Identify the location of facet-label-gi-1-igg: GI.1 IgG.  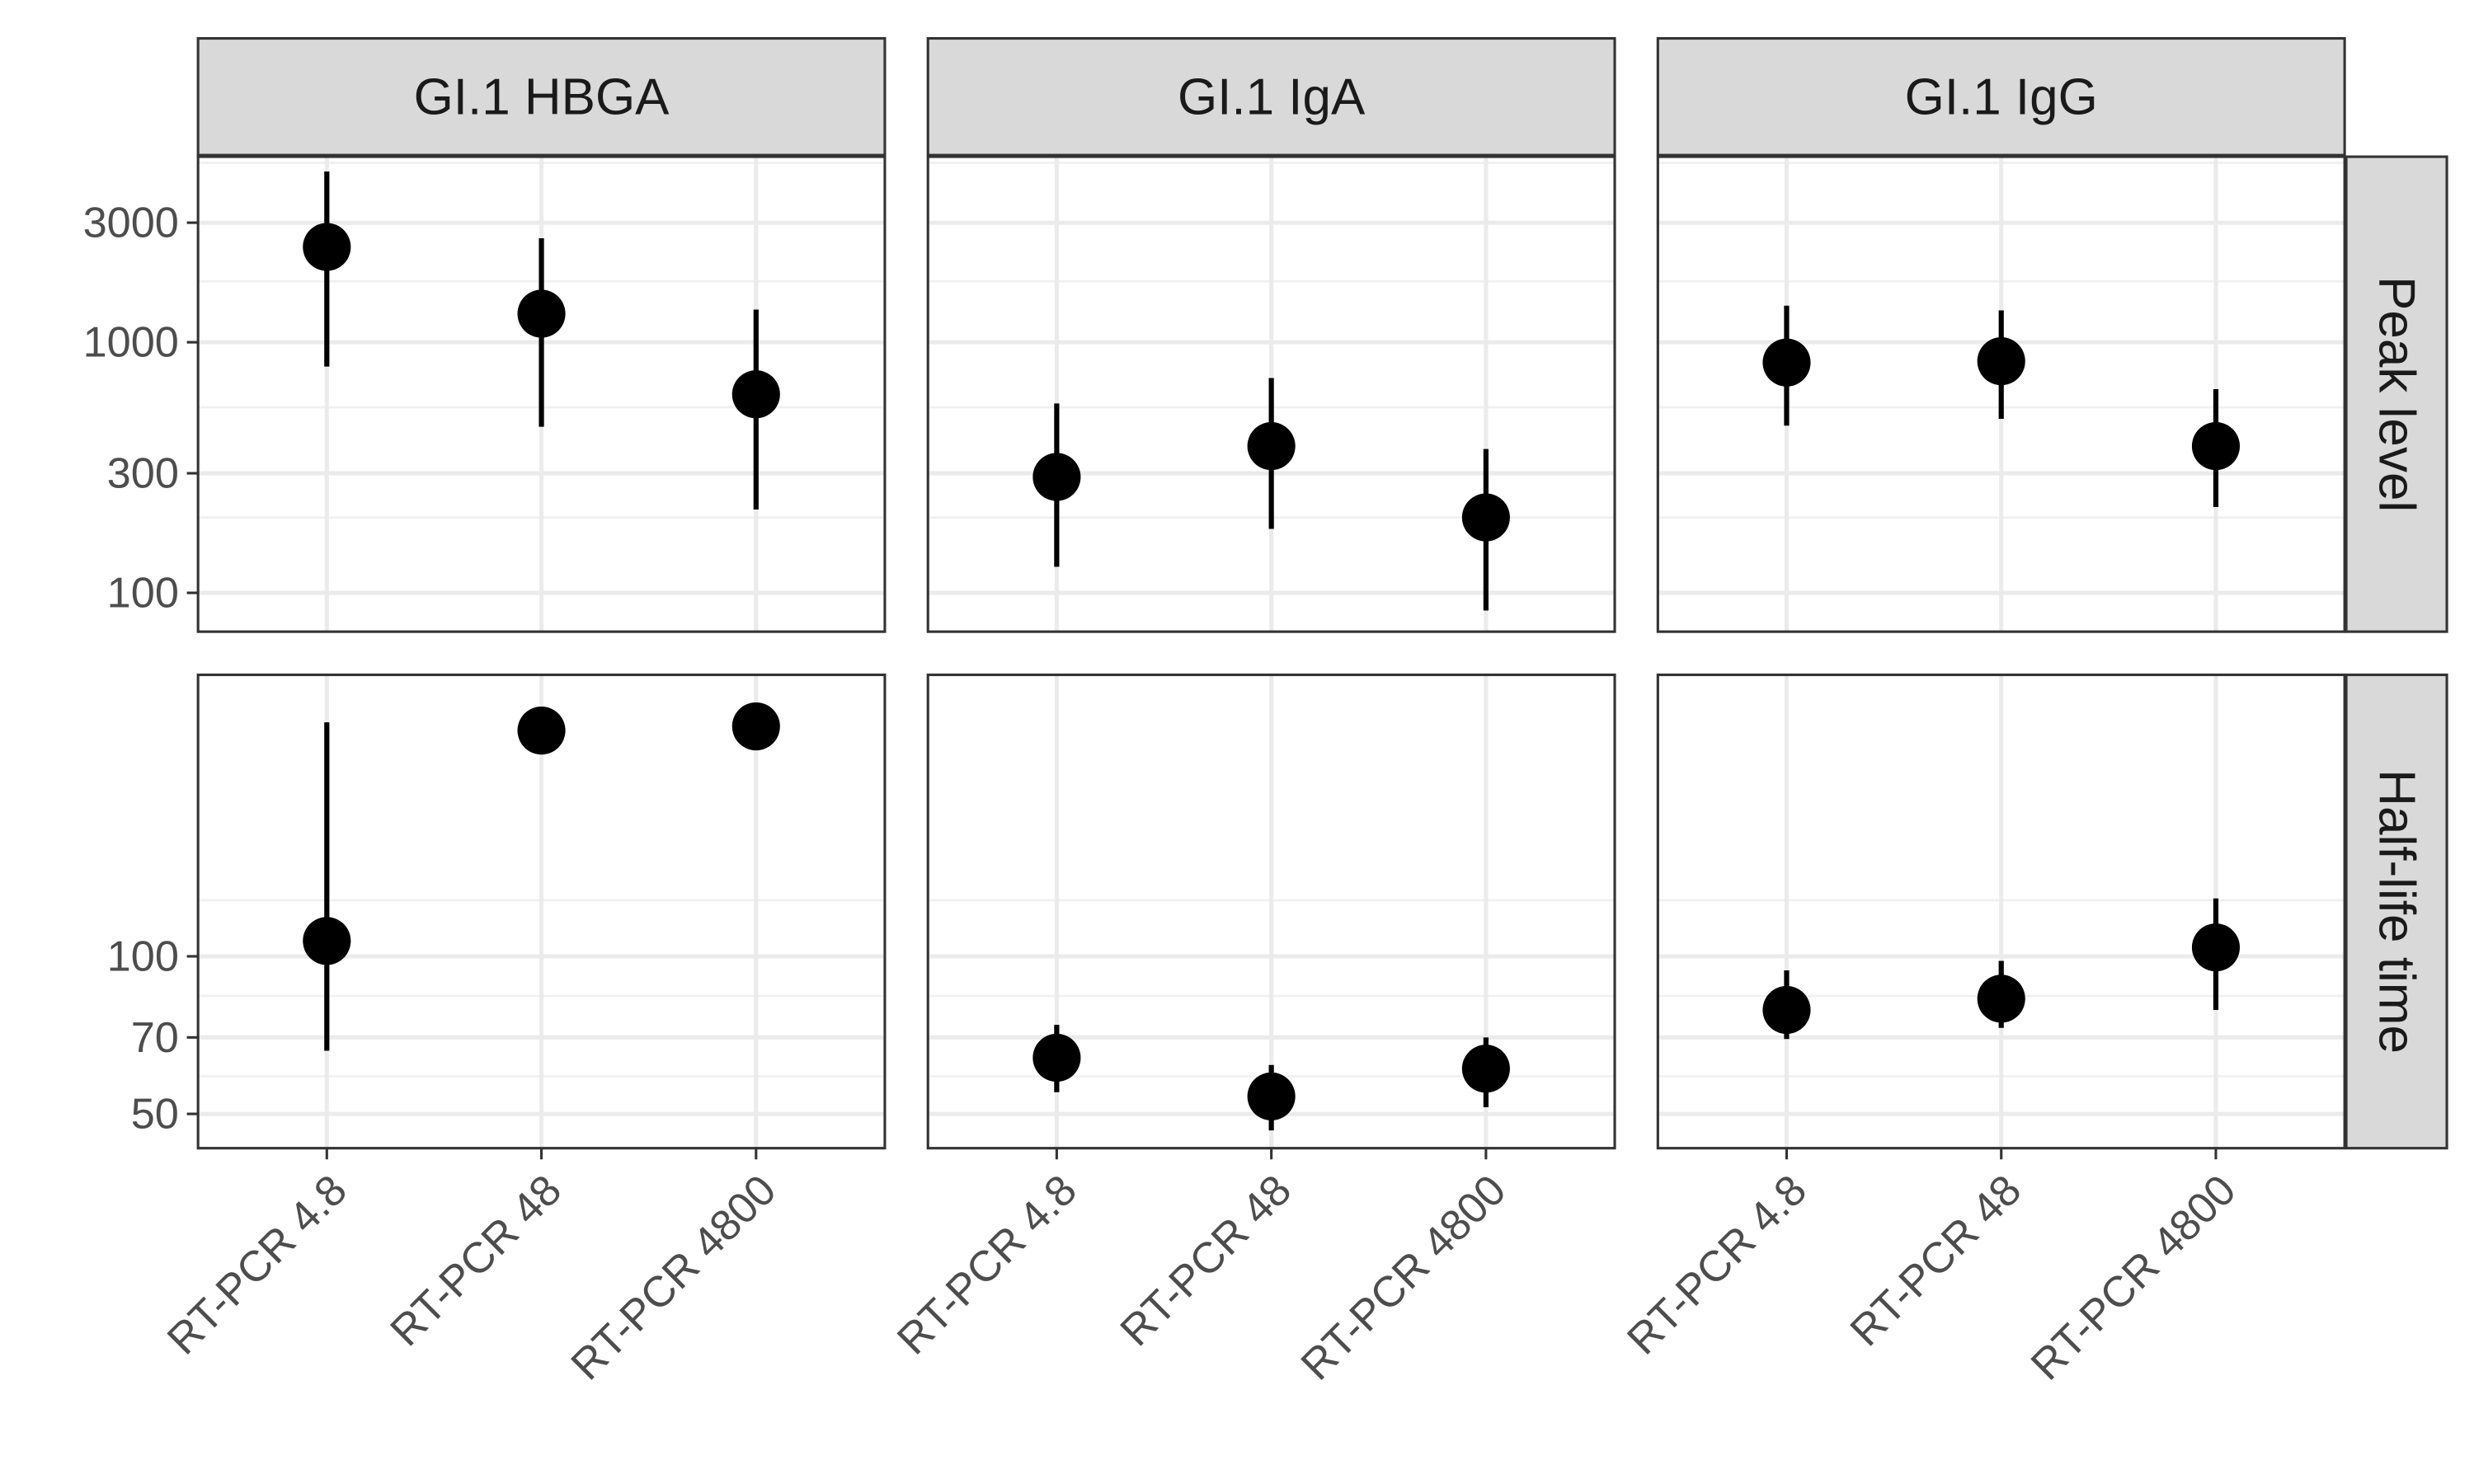
(2001, 97).